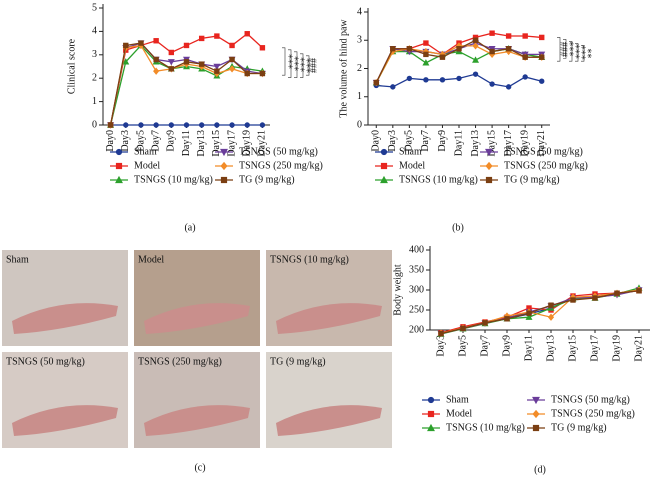 The width and height of the screenshot is (655, 479). I want to click on y-tick-label: 4, so click(94, 31).